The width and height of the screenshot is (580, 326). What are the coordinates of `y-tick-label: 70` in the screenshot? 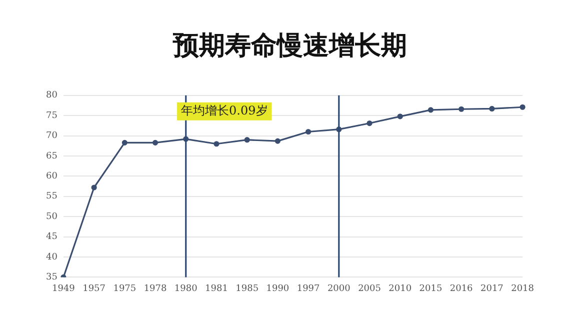 It's located at (52, 136).